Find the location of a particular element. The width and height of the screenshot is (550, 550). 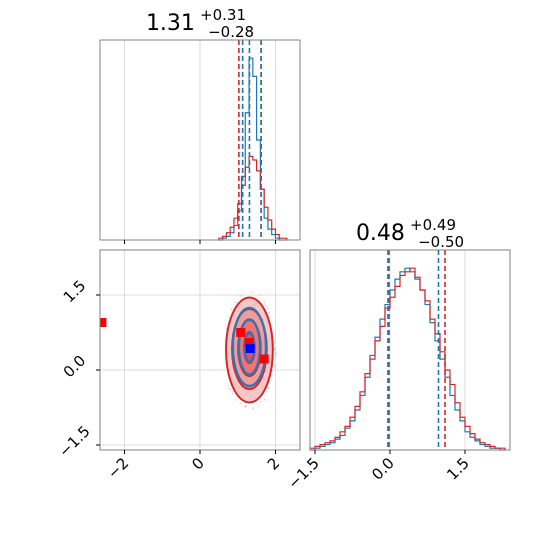

hist-y-blue-series is located at coordinates (407, 359).